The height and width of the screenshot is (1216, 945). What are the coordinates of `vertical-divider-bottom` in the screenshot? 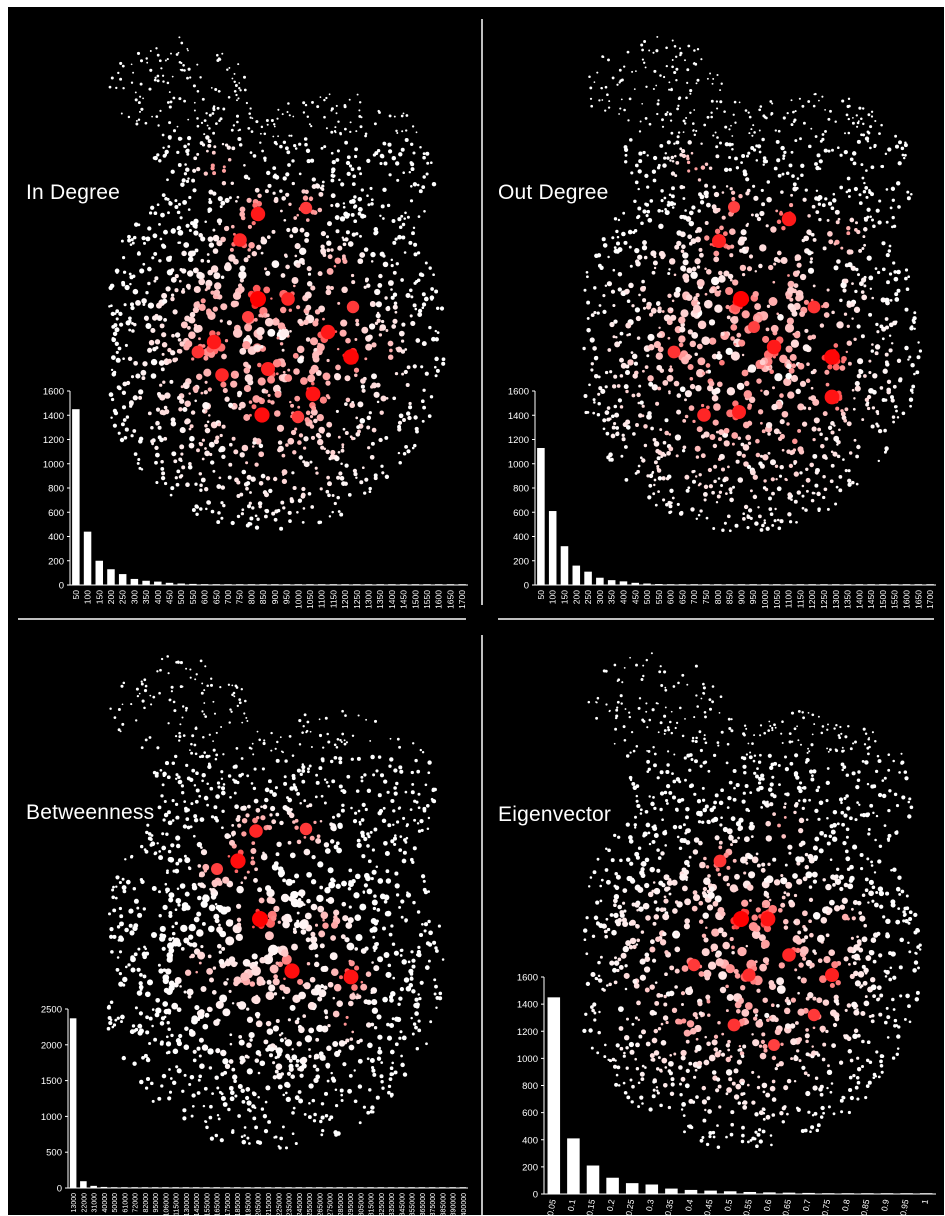 It's located at (482, 925).